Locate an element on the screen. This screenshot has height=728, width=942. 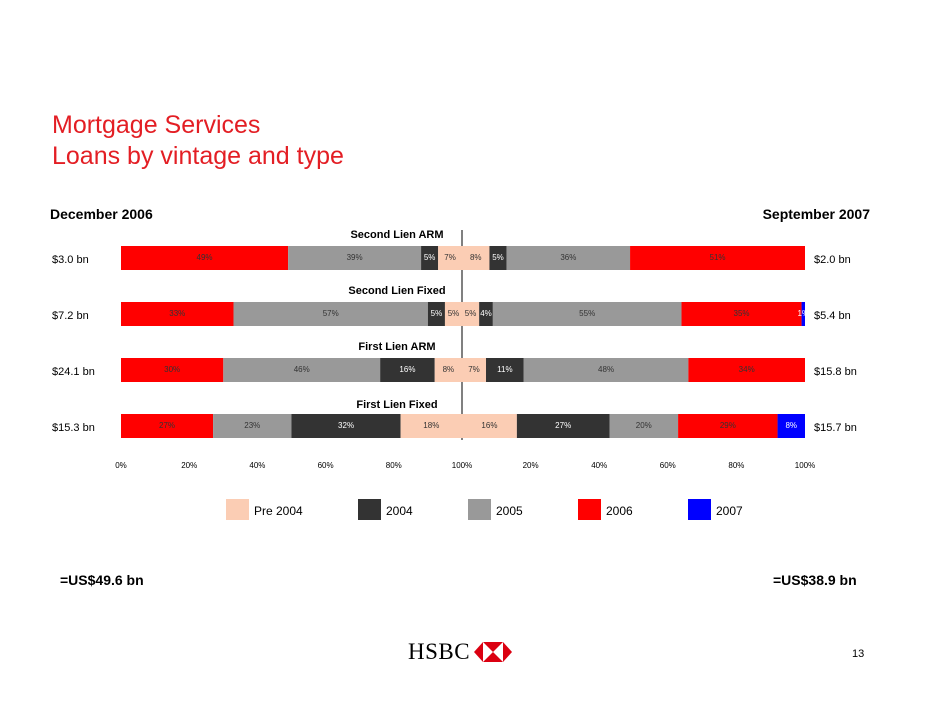
legend-label-2: 2004 is located at coordinates (399, 511).